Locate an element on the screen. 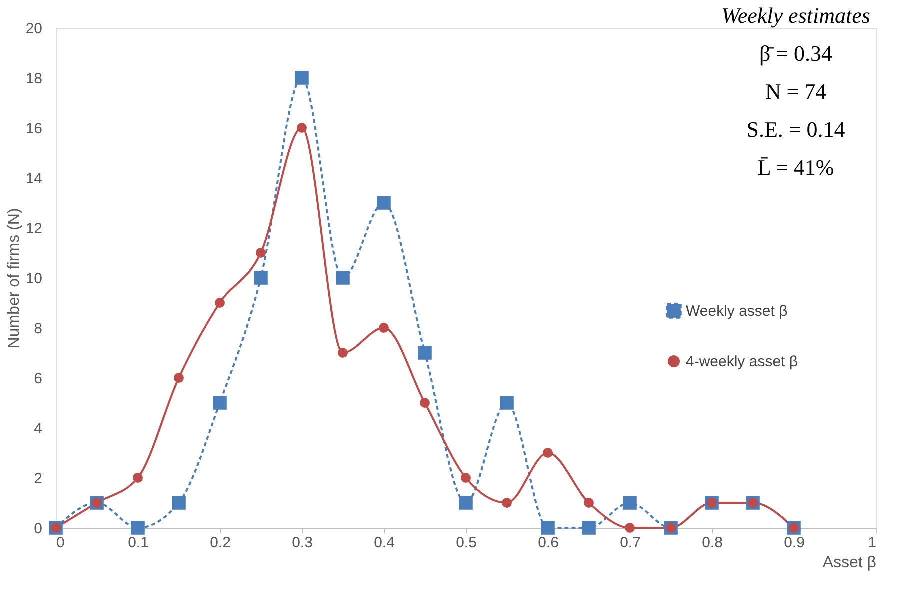  x-tick-label: 0.1 is located at coordinates (138, 543).